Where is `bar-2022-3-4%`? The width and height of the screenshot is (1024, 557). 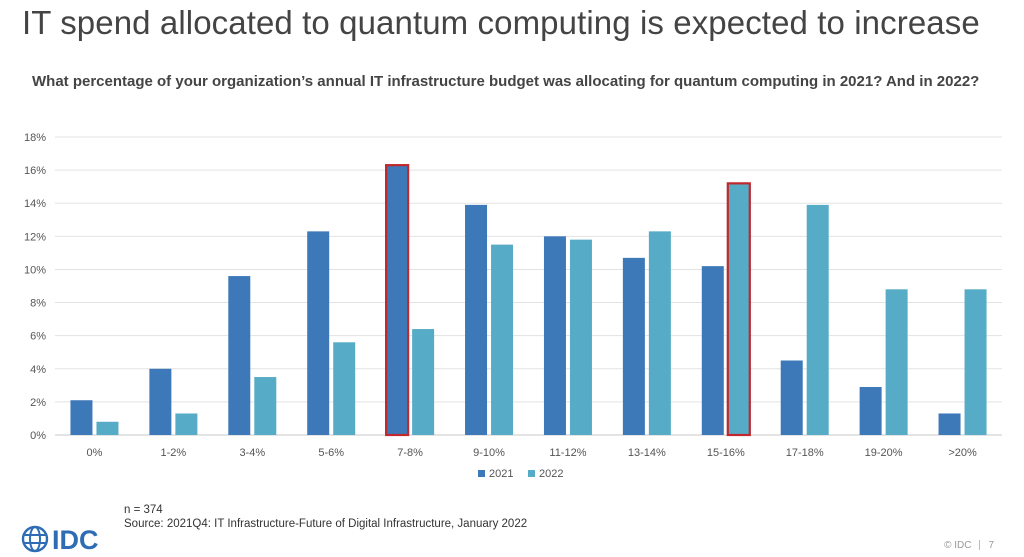
bar-2022-3-4% is located at coordinates (265, 406).